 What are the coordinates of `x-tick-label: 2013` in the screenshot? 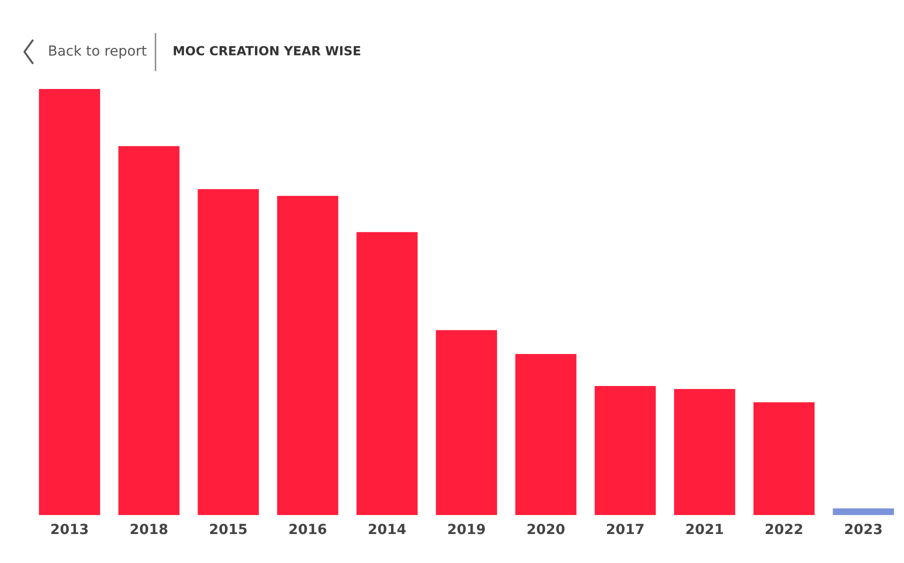 It's located at (69, 529).